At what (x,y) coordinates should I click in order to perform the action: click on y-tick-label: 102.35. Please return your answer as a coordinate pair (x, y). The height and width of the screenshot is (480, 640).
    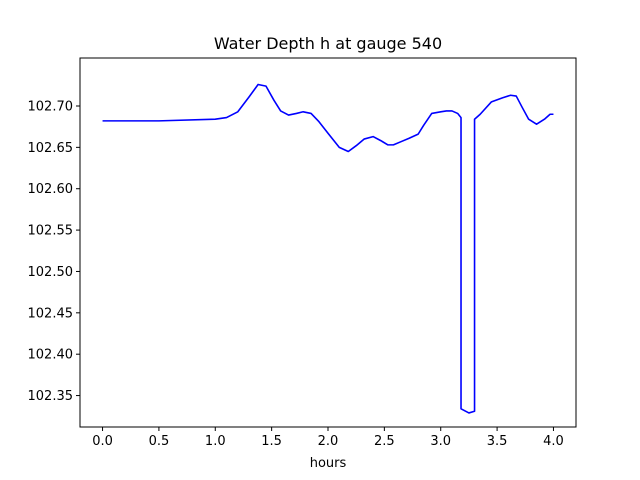
    Looking at the image, I should click on (51, 396).